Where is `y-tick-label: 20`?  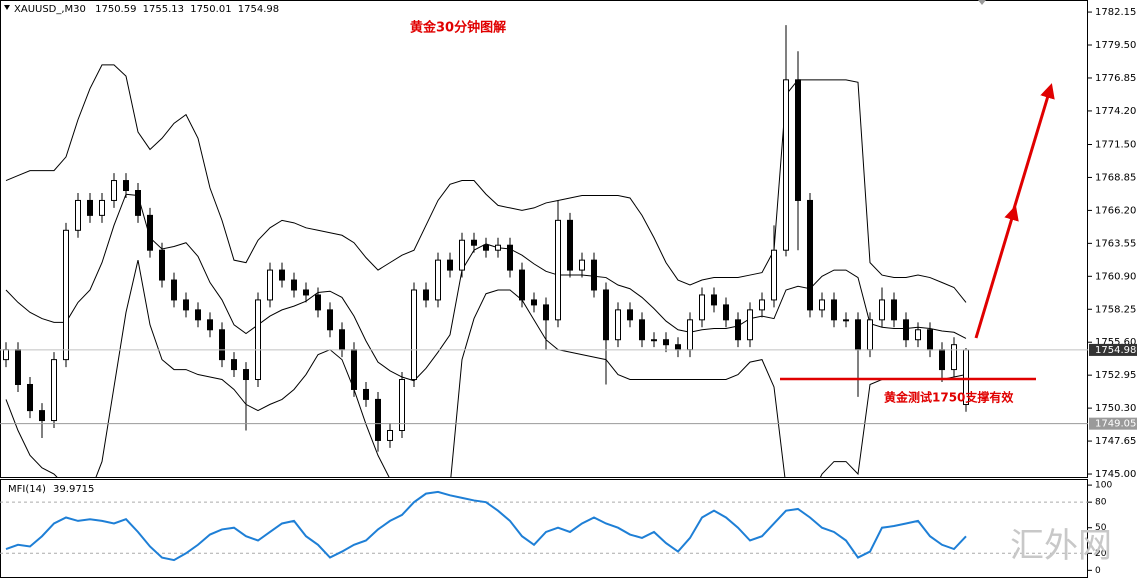 y-tick-label: 20 is located at coordinates (1101, 554).